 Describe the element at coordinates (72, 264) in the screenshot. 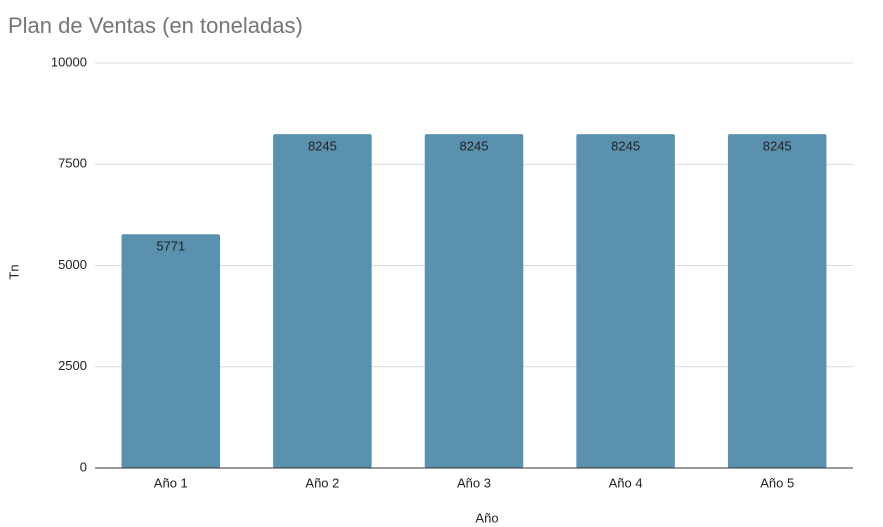

I see `y-tick-label: 5000` at that location.